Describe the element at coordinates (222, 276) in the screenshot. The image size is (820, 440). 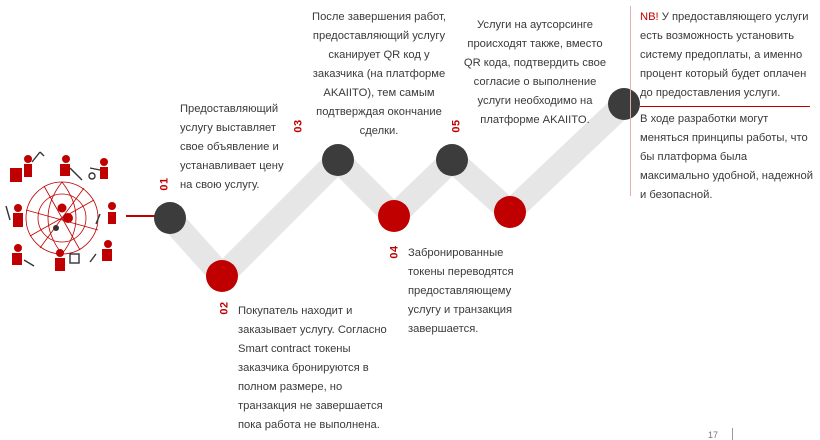
I see `step-02-node` at that location.